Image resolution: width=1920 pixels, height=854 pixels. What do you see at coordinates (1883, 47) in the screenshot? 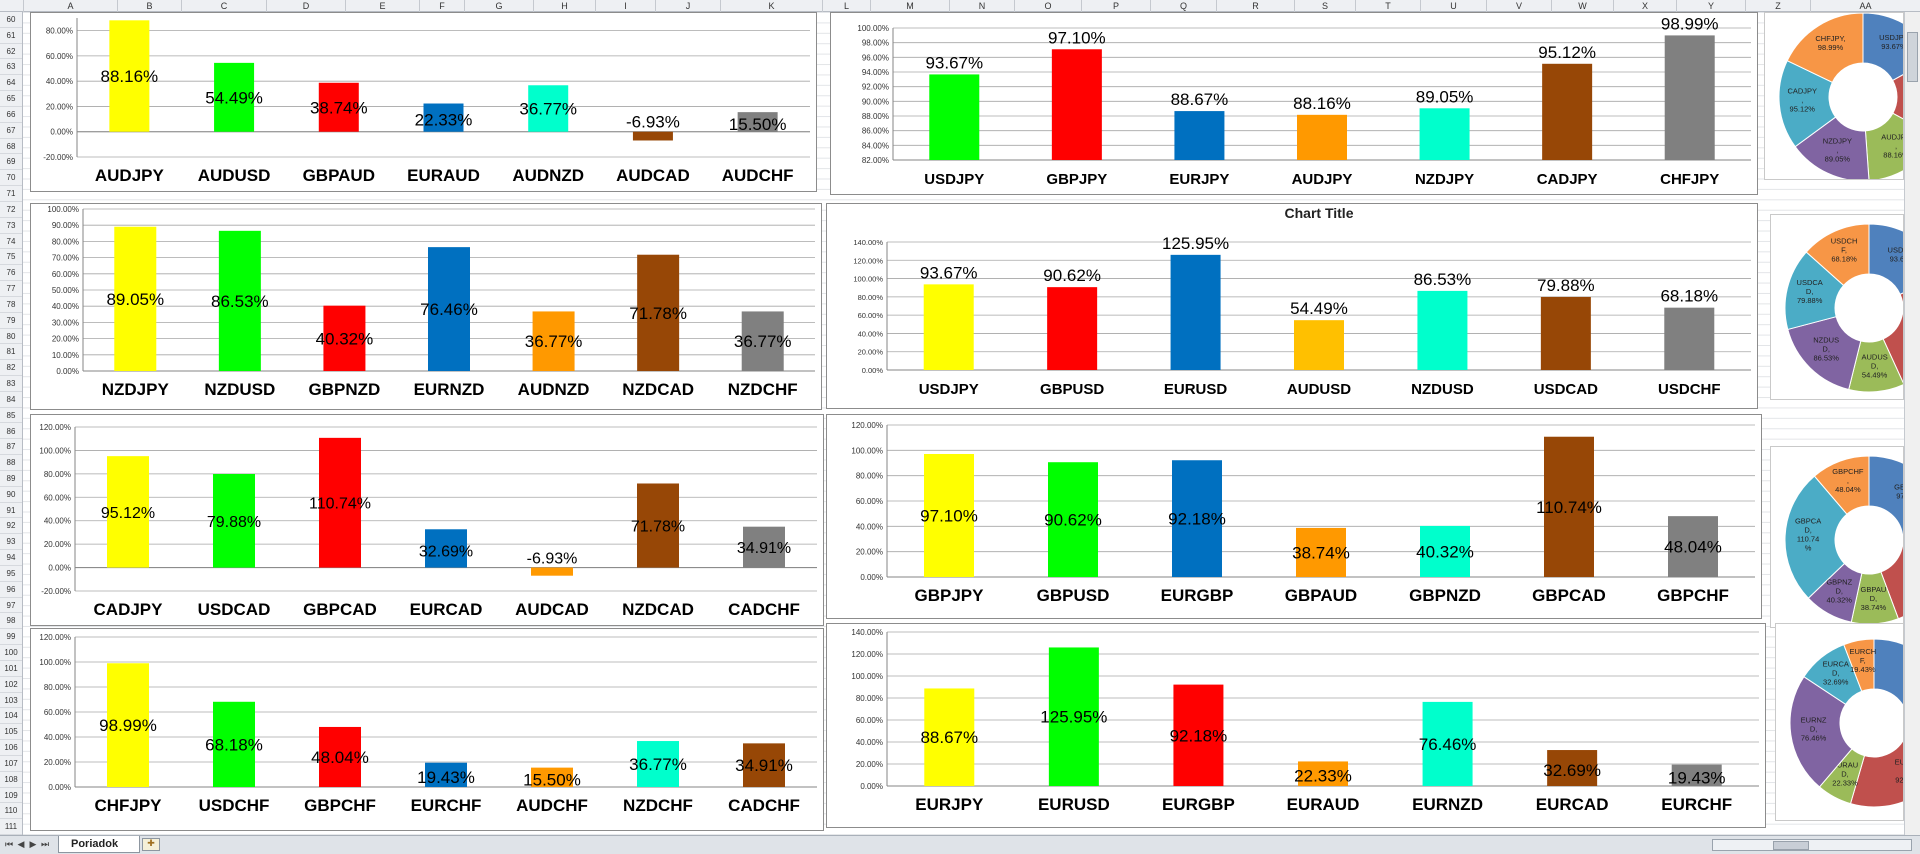
I see `slice-usdjpy` at bounding box center [1883, 47].